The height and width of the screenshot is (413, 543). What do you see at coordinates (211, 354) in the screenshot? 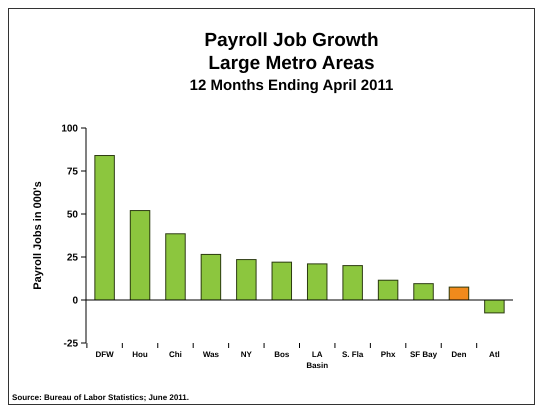
I see `x-tick-label: Was` at bounding box center [211, 354].